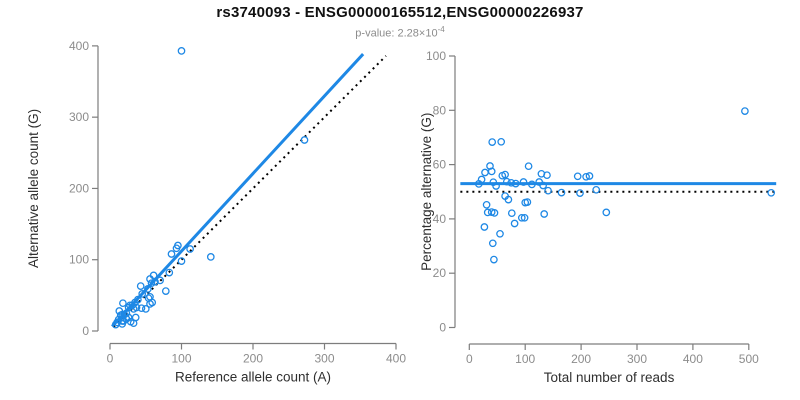 The height and width of the screenshot is (400, 800). What do you see at coordinates (440, 110) in the screenshot?
I see `y-tick-label: 80` at bounding box center [440, 110].